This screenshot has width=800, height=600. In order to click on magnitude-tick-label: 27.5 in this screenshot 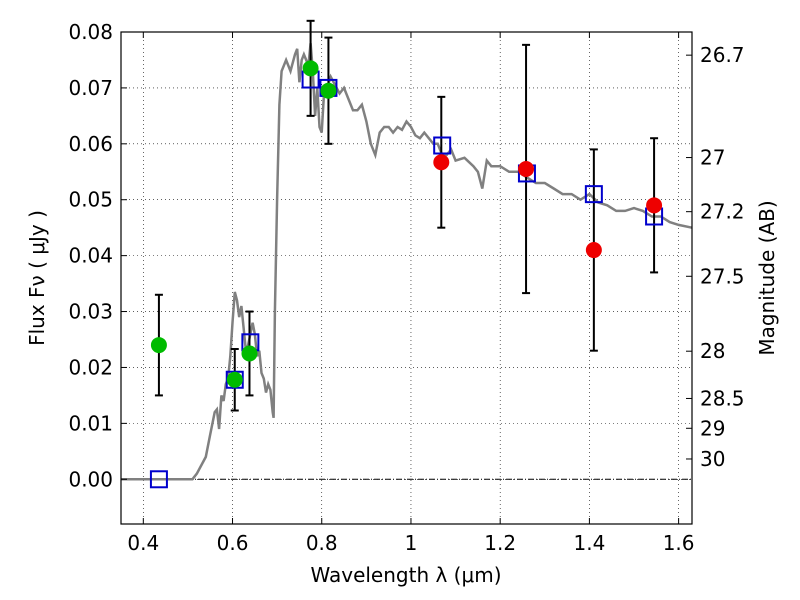, I will do `click(722, 276)`.